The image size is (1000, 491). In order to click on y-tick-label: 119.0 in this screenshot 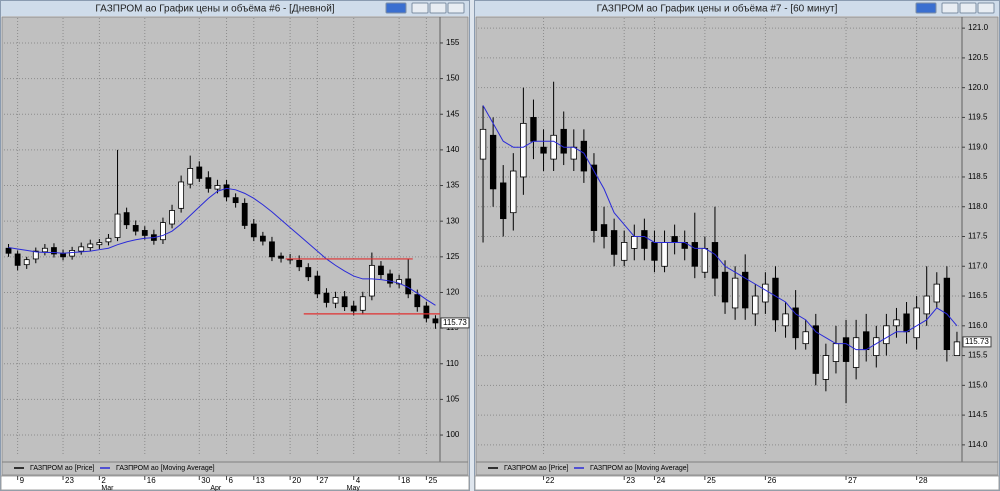, I will do `click(978, 146)`.